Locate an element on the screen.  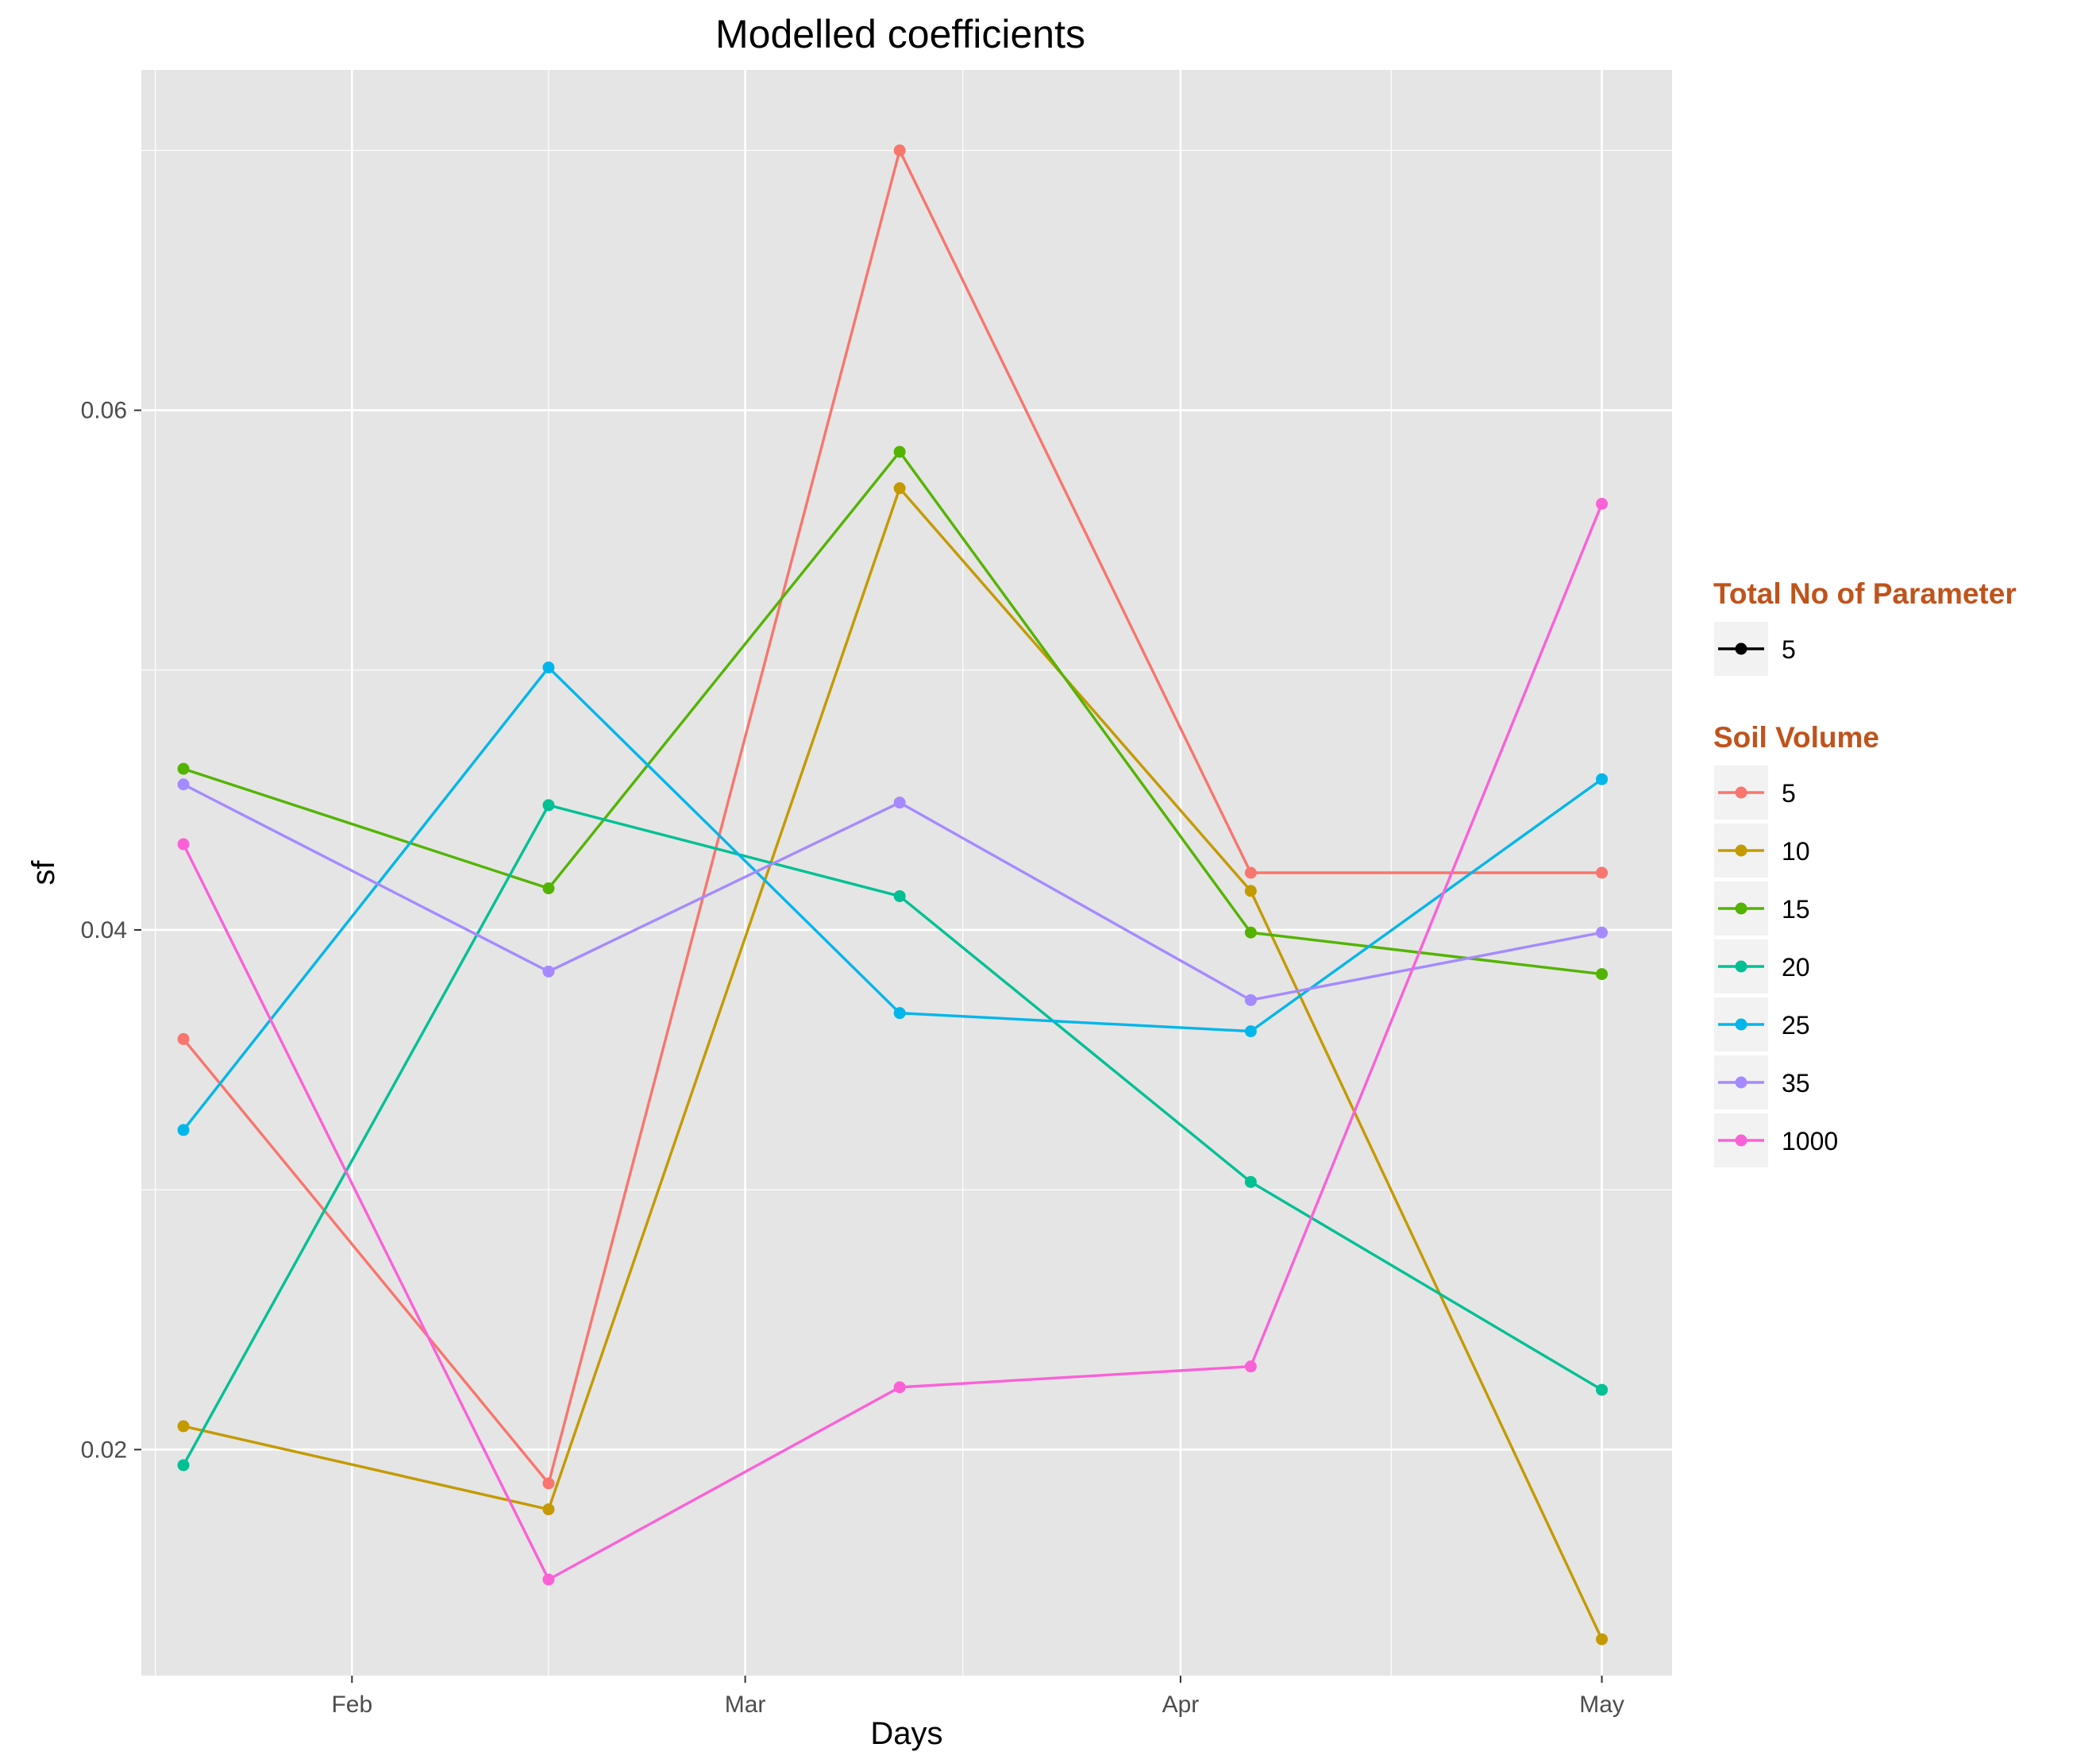
legend-label: 35 is located at coordinates (1796, 1083).